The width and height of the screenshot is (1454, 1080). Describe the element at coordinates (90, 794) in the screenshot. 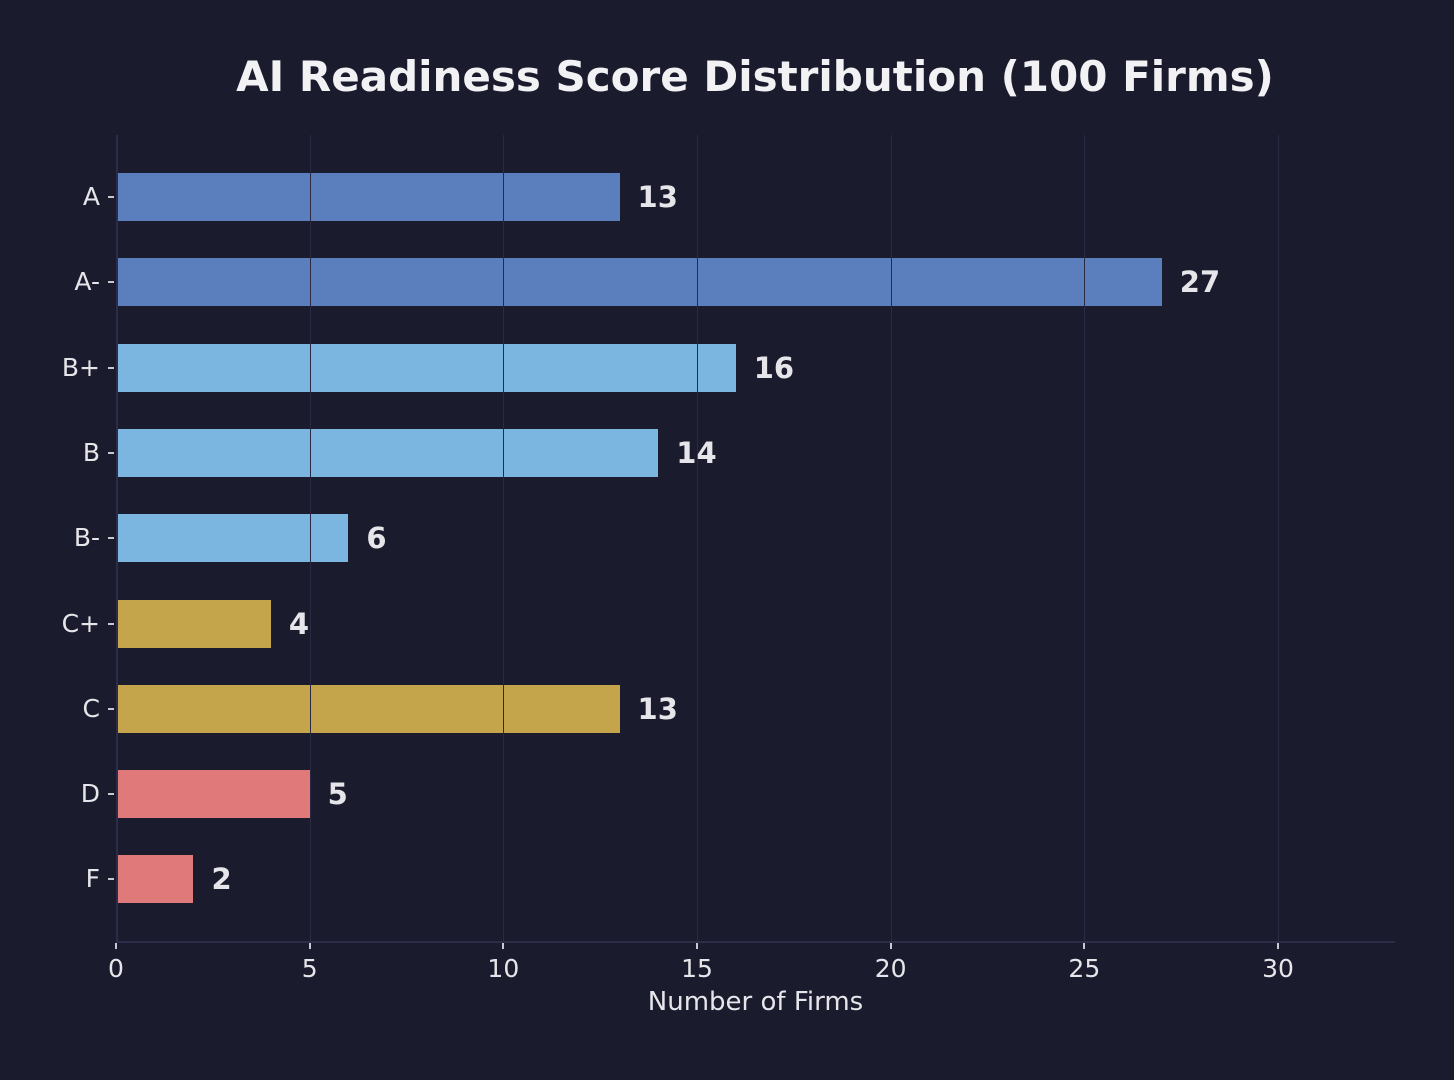

I see `y-tick-label: D` at that location.